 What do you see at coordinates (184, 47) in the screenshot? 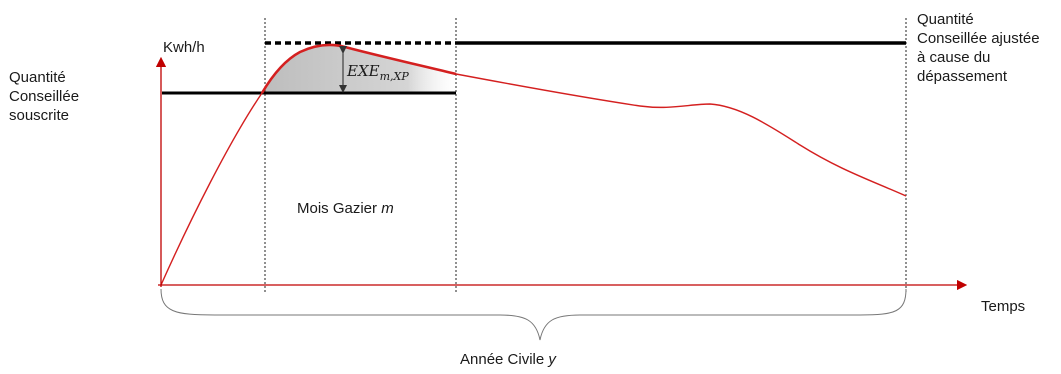
I see `y-axis-label: Kwh/h` at bounding box center [184, 47].